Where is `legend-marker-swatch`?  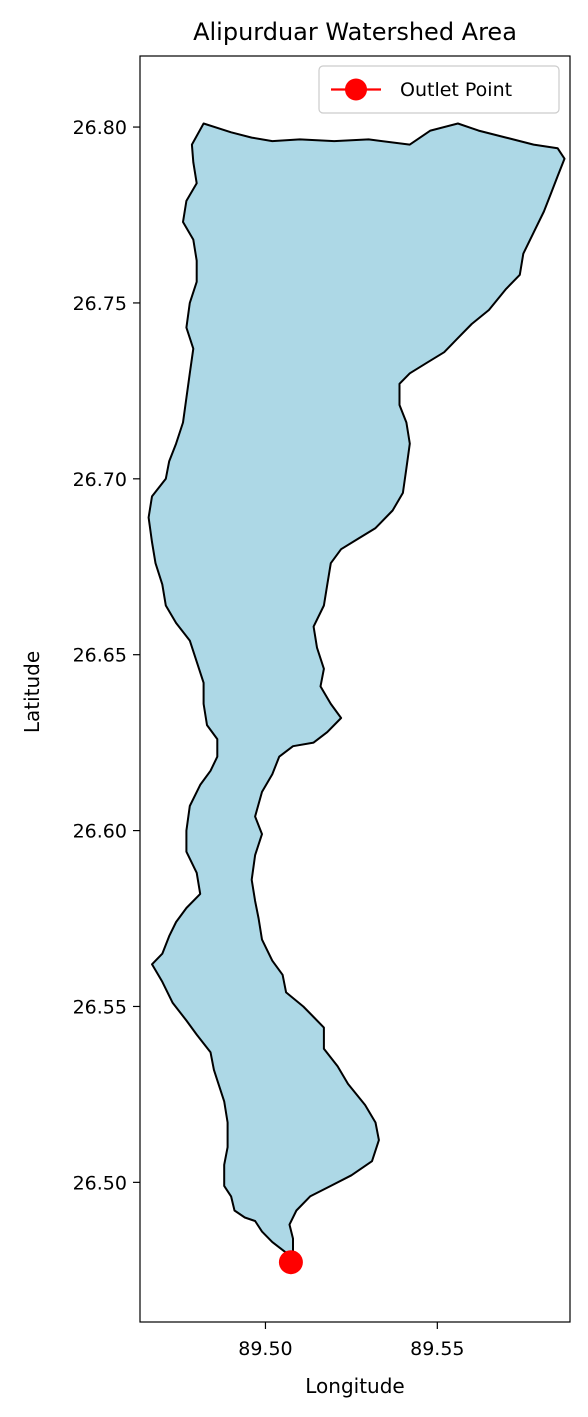
legend-marker-swatch is located at coordinates (356, 89).